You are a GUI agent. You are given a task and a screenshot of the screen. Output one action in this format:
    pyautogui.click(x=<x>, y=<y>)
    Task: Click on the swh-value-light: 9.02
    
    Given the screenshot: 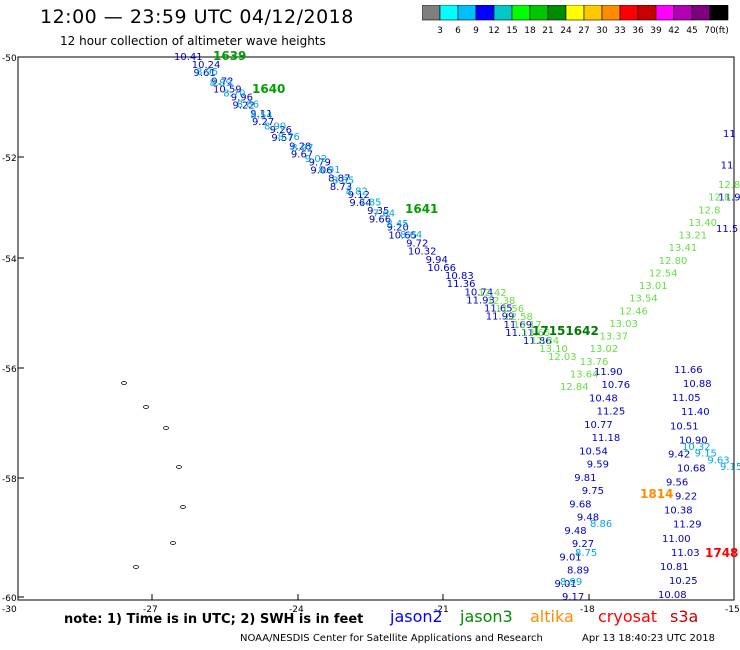 What is the action you would take?
    pyautogui.click(x=316, y=159)
    